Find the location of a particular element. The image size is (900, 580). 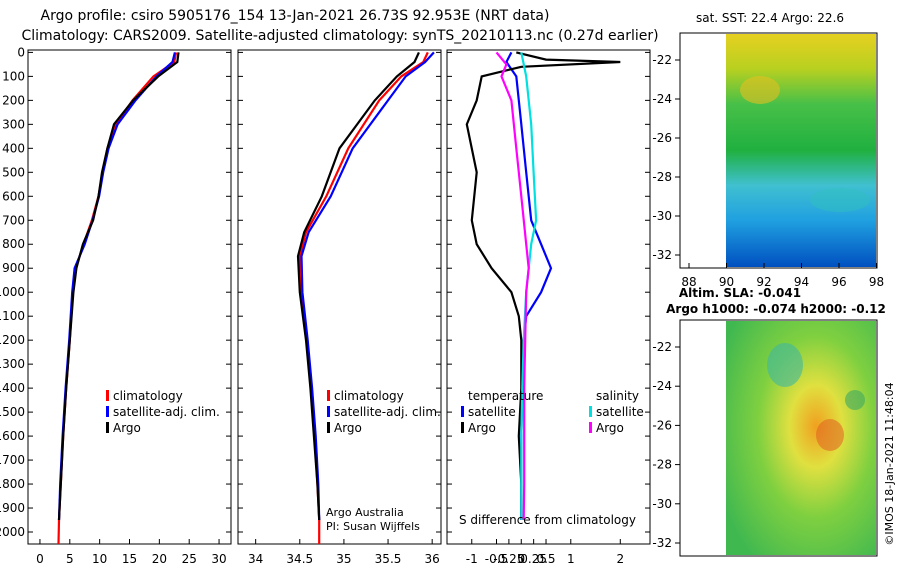

y-tick-label: 1500 is located at coordinates (12, 412).